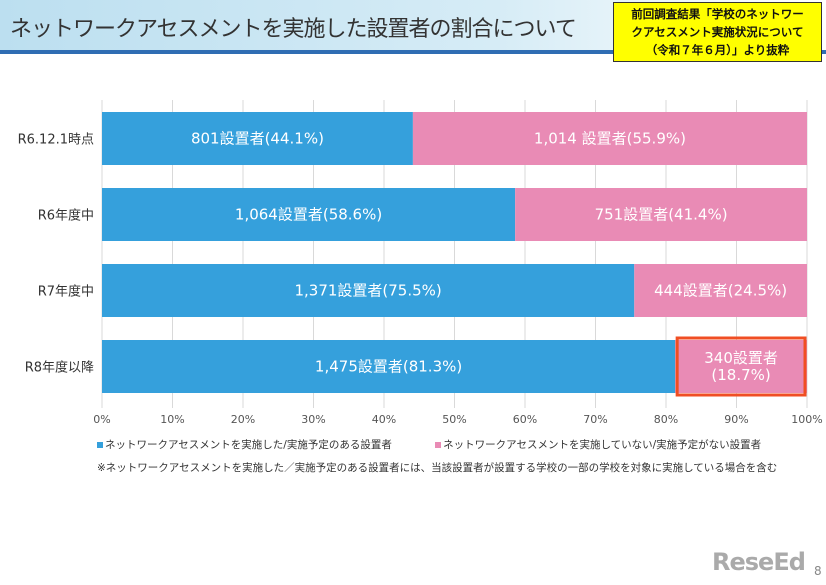 This screenshot has width=826, height=585. I want to click on title-underline, so click(413, 52).